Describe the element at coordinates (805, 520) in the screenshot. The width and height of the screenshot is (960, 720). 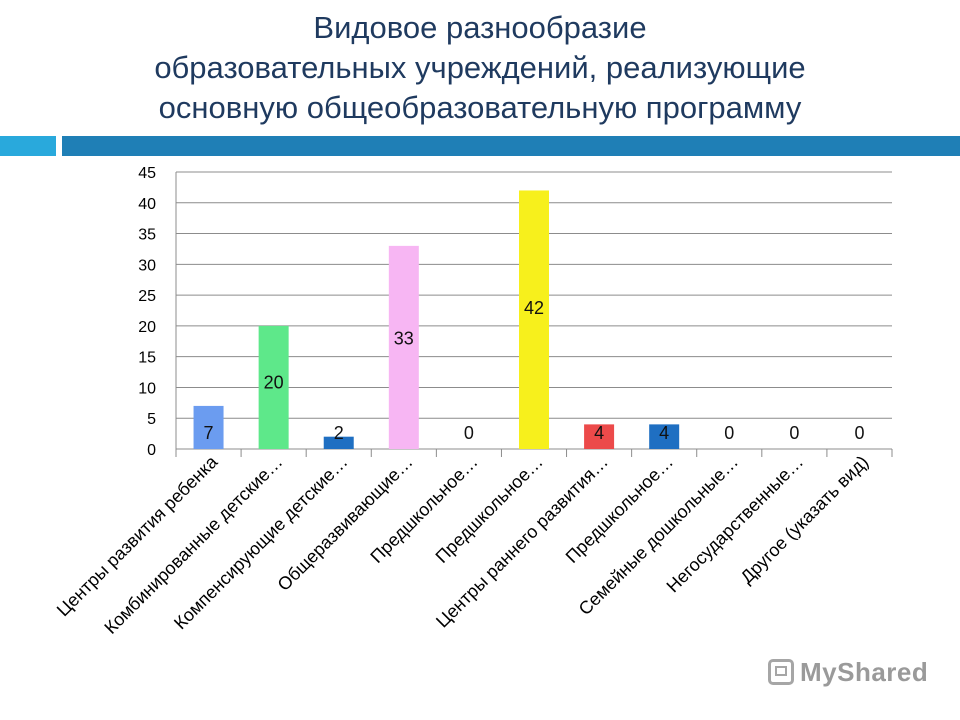
I see `category-label: Другое (указать вид)` at that location.